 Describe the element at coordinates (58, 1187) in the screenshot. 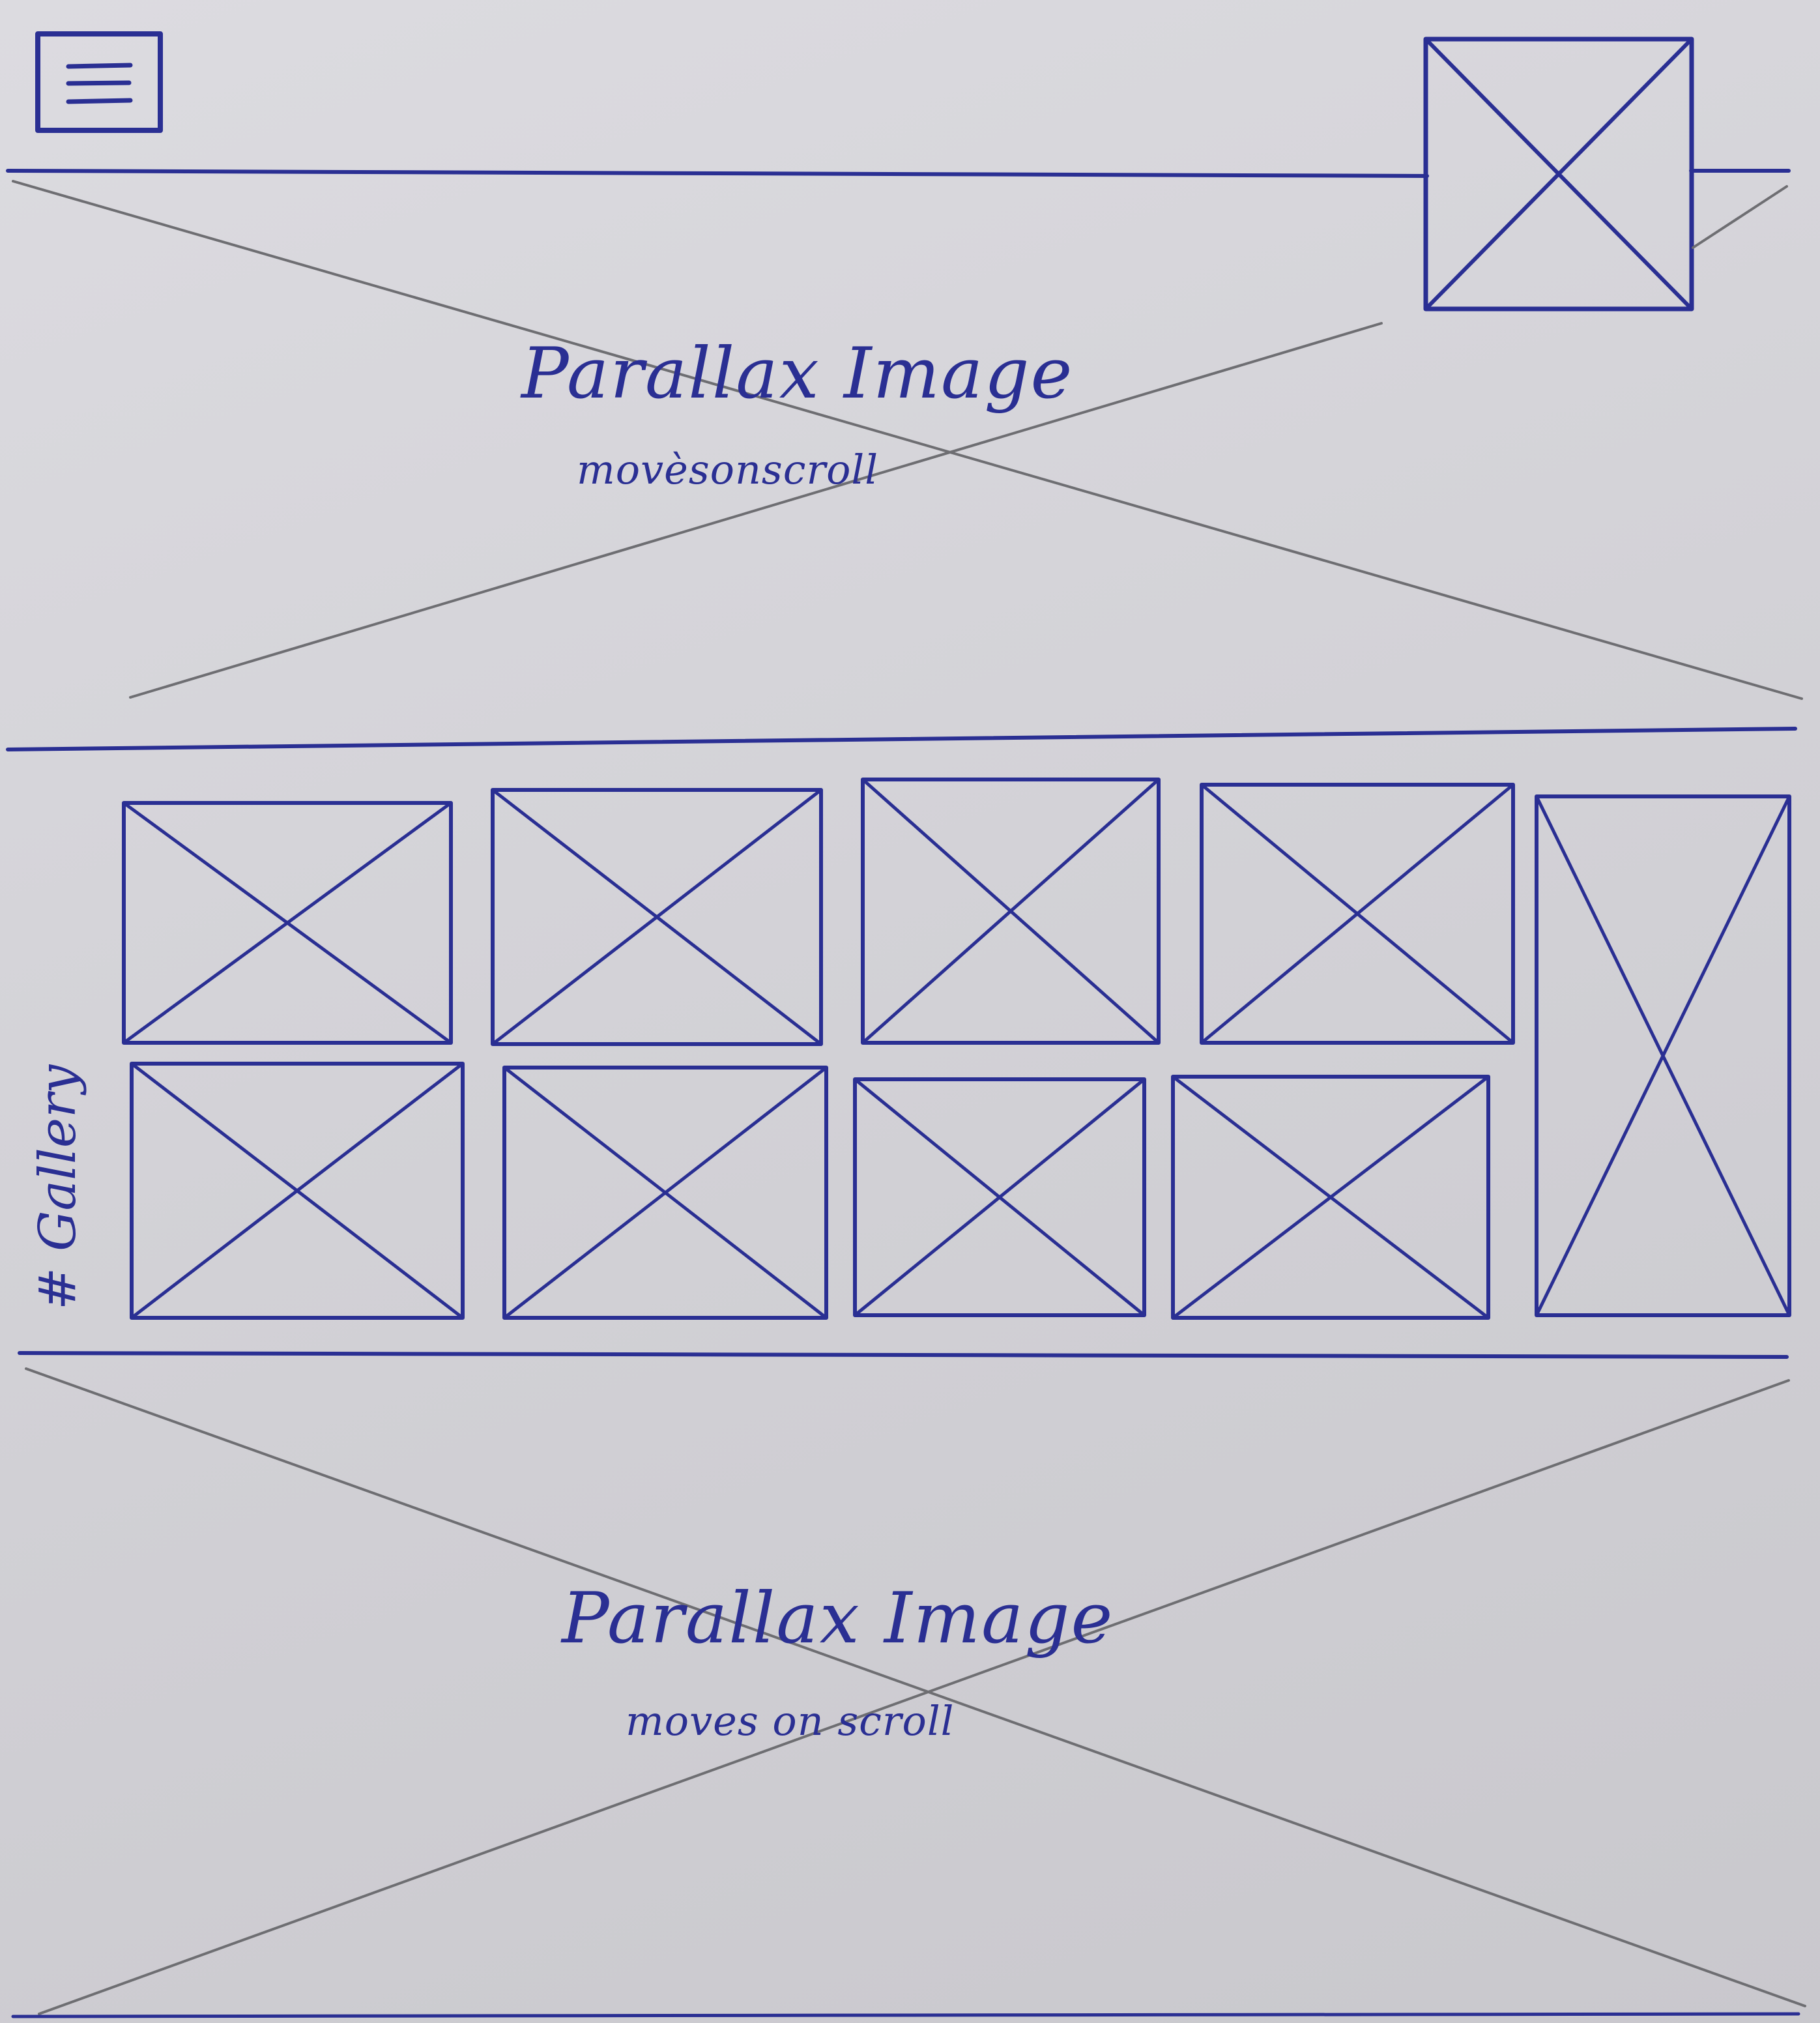

I see `gallery-label: # Gallery` at that location.